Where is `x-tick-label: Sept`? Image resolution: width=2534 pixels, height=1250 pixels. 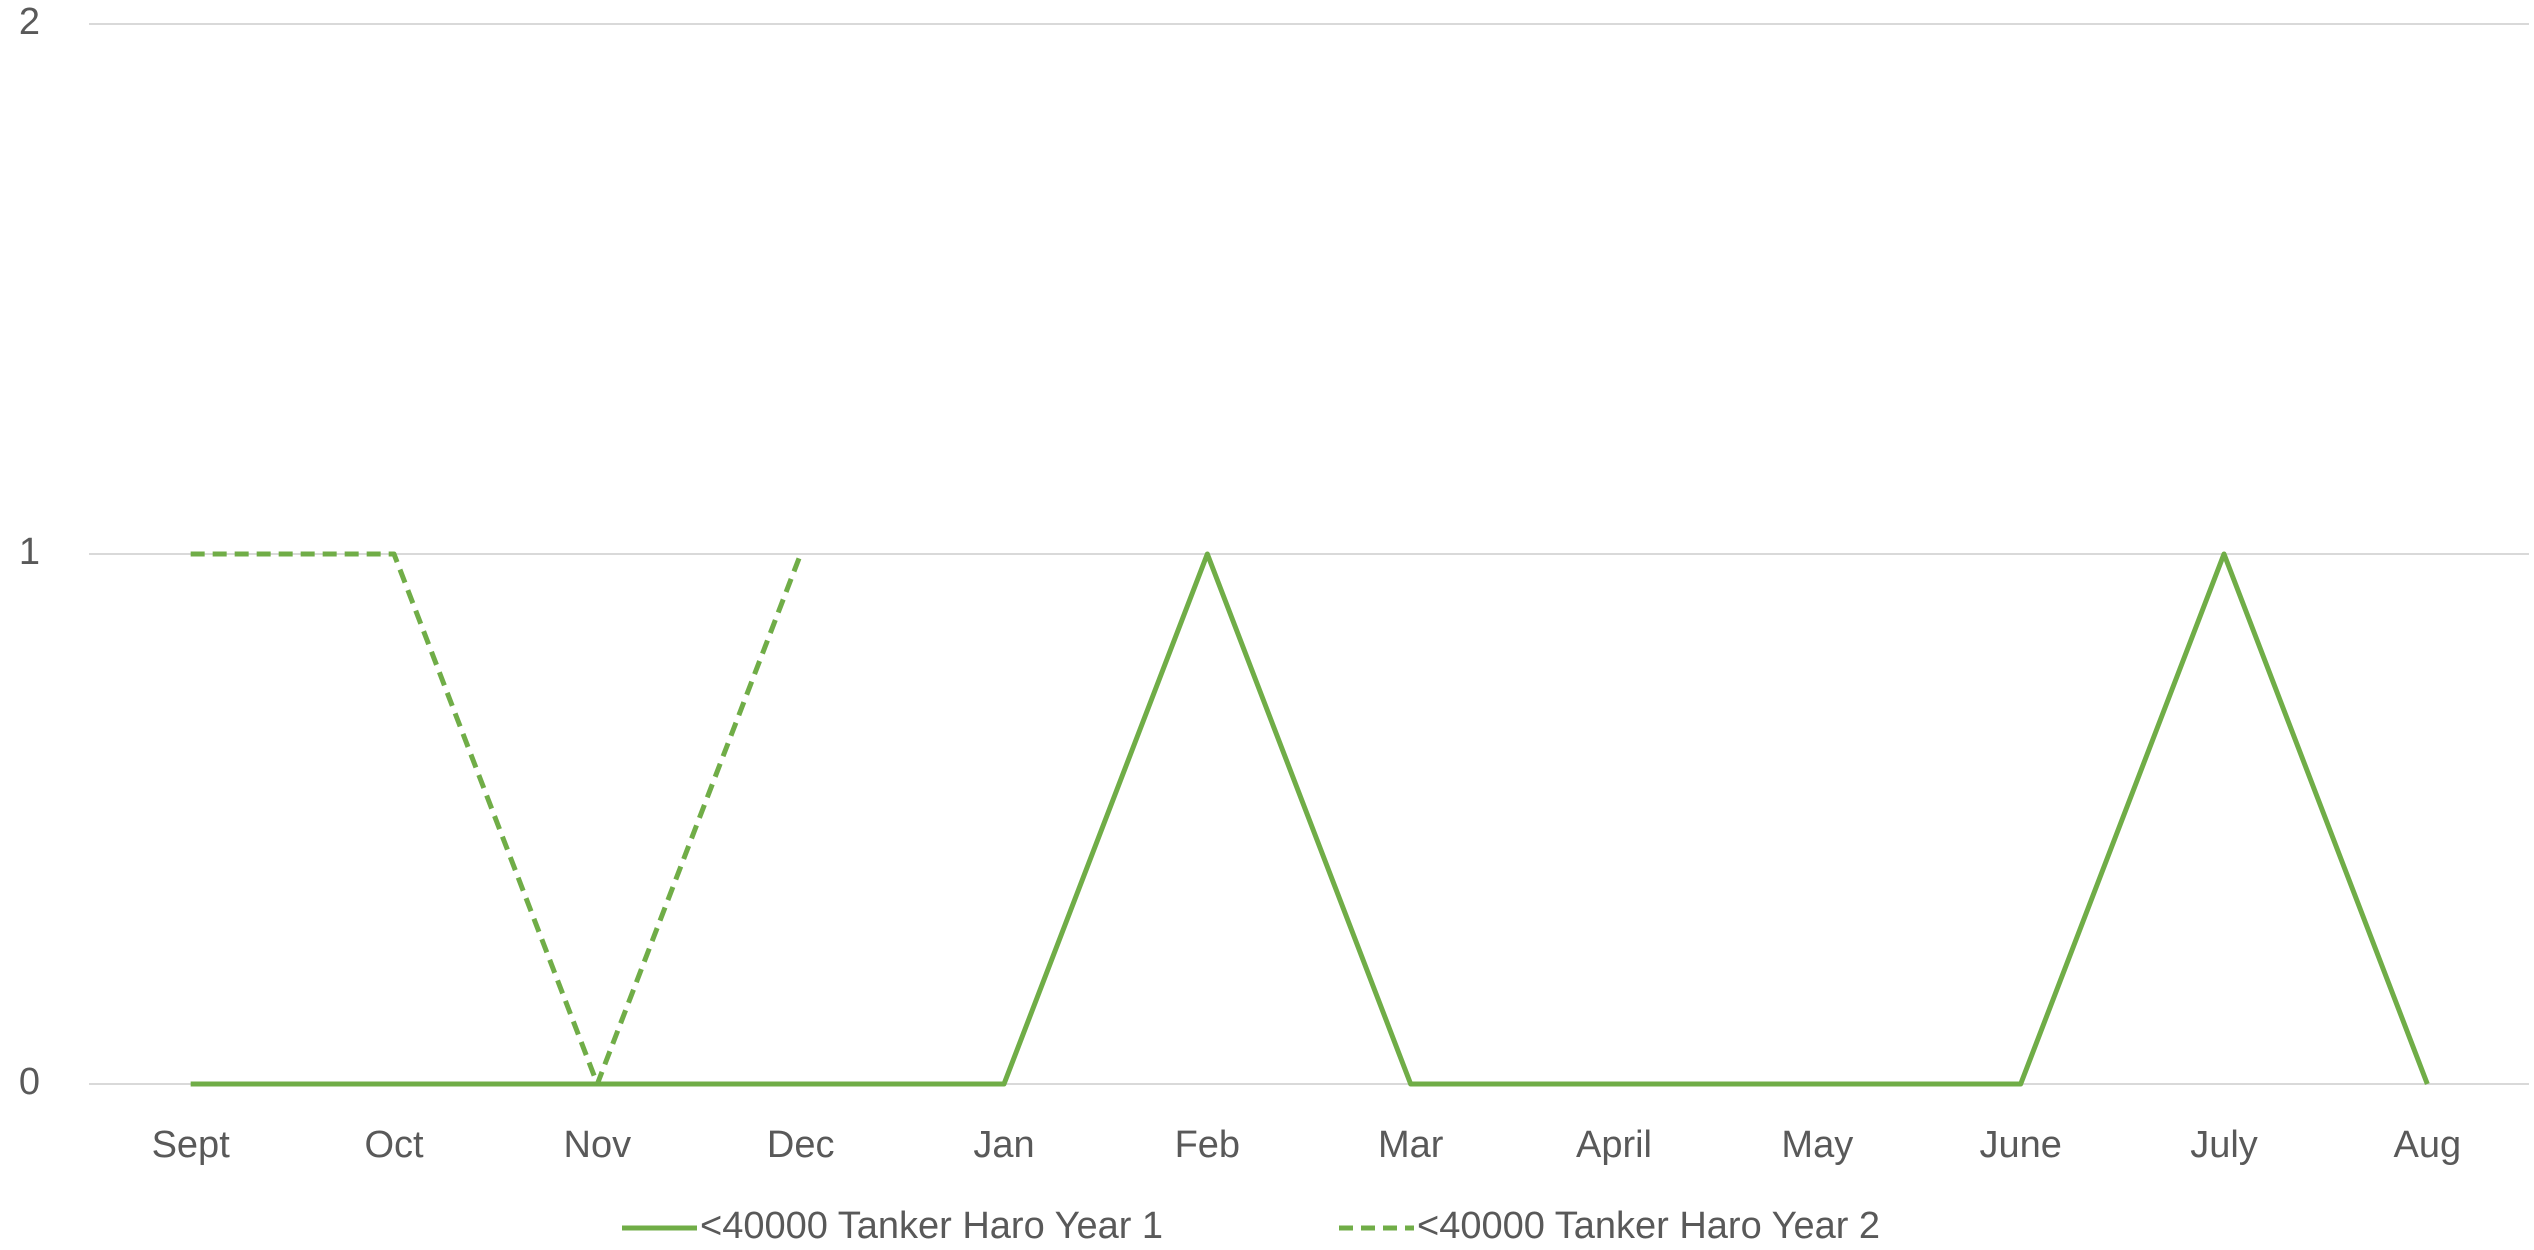
x-tick-label: Sept is located at coordinates (191, 1145).